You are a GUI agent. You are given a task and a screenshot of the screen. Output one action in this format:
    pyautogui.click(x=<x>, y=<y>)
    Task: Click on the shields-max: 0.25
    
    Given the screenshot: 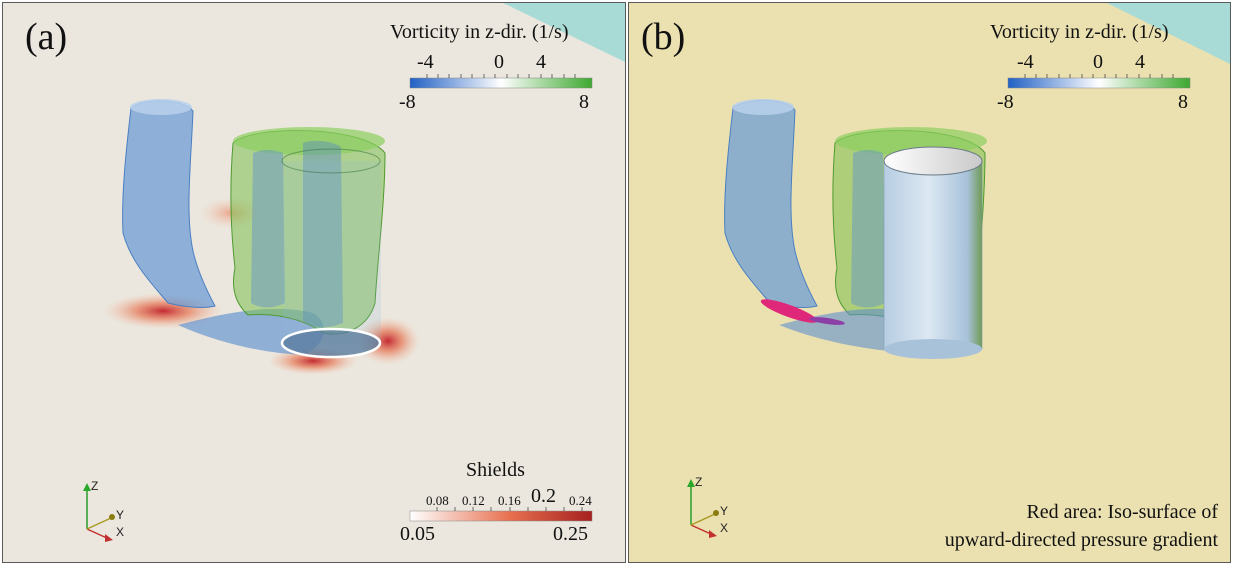 What is the action you would take?
    pyautogui.click(x=570, y=534)
    